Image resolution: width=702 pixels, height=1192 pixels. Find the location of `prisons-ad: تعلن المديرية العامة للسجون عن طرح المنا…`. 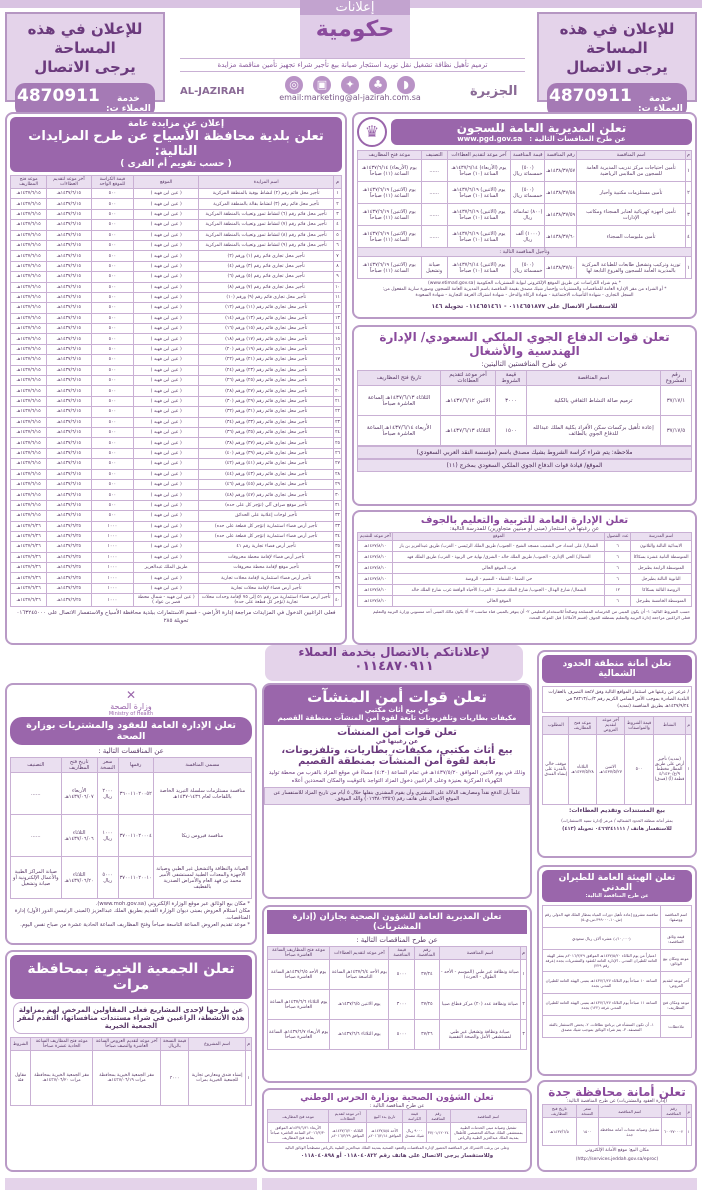

prisons-ad: تعلن المديرية العامة للسجون عن طرح المنا… is located at coordinates (524, 215).